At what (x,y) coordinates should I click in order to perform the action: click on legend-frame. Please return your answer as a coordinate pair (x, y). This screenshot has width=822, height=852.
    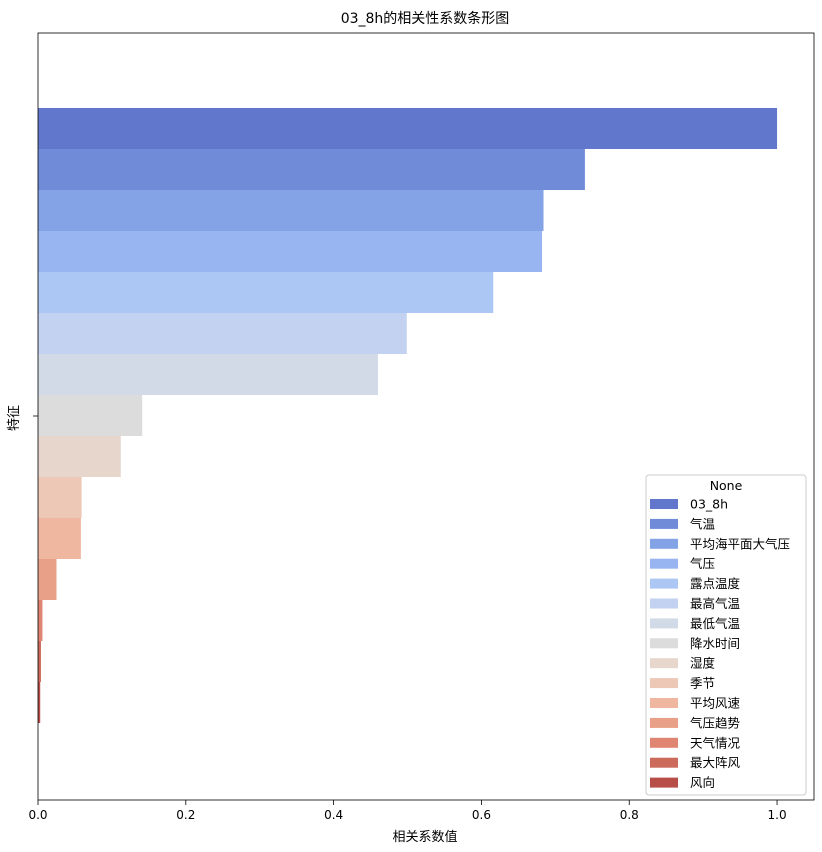
    Looking at the image, I should click on (726, 635).